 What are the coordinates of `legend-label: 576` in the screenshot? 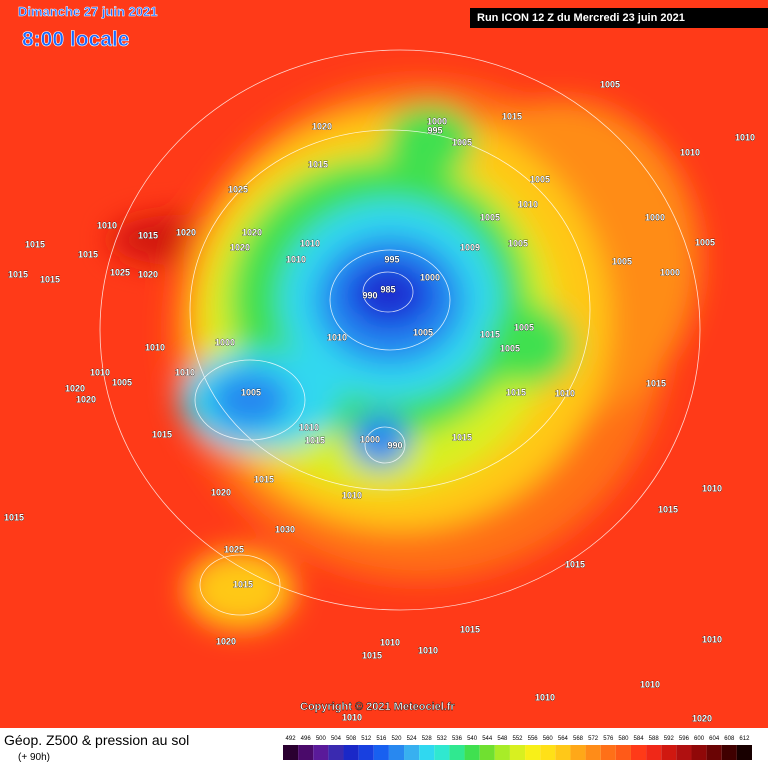 It's located at (608, 739).